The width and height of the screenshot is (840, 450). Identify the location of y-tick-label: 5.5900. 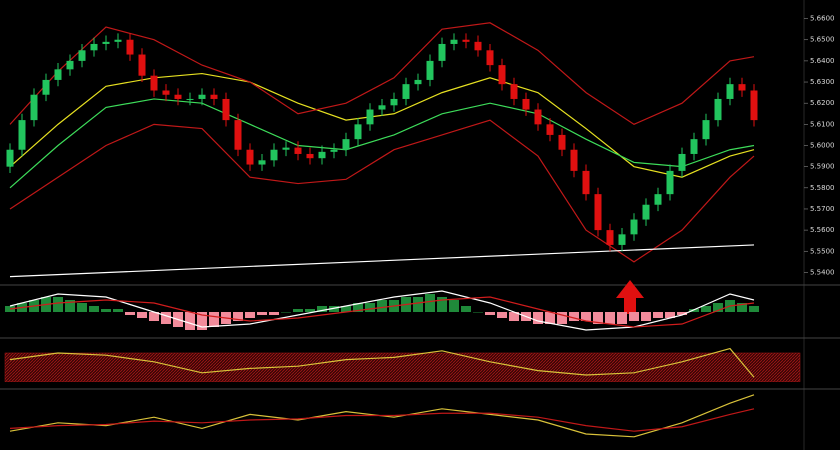
(822, 167).